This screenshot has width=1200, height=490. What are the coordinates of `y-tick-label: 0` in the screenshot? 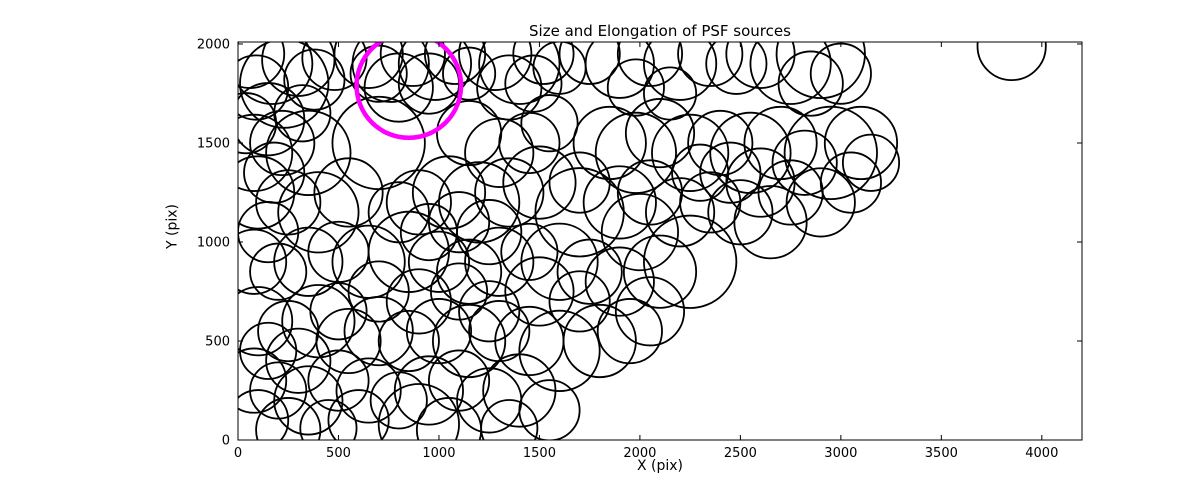 It's located at (226, 441).